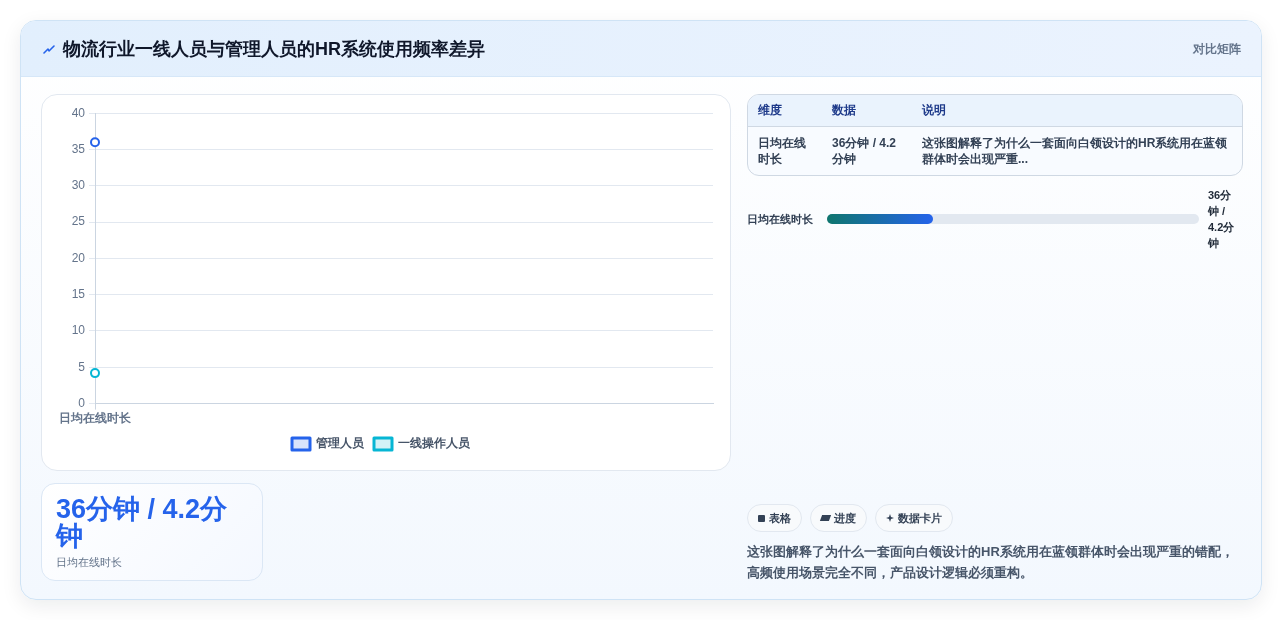  Describe the element at coordinates (780, 518) in the screenshot. I see `text: 表格` at that location.